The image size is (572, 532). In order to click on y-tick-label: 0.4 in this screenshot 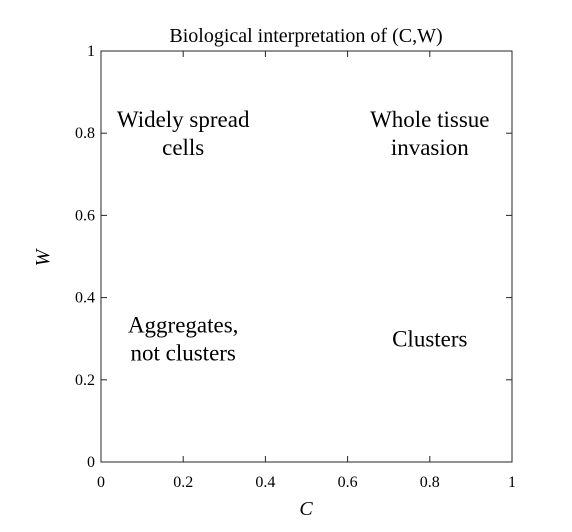, I will do `click(85, 298)`.